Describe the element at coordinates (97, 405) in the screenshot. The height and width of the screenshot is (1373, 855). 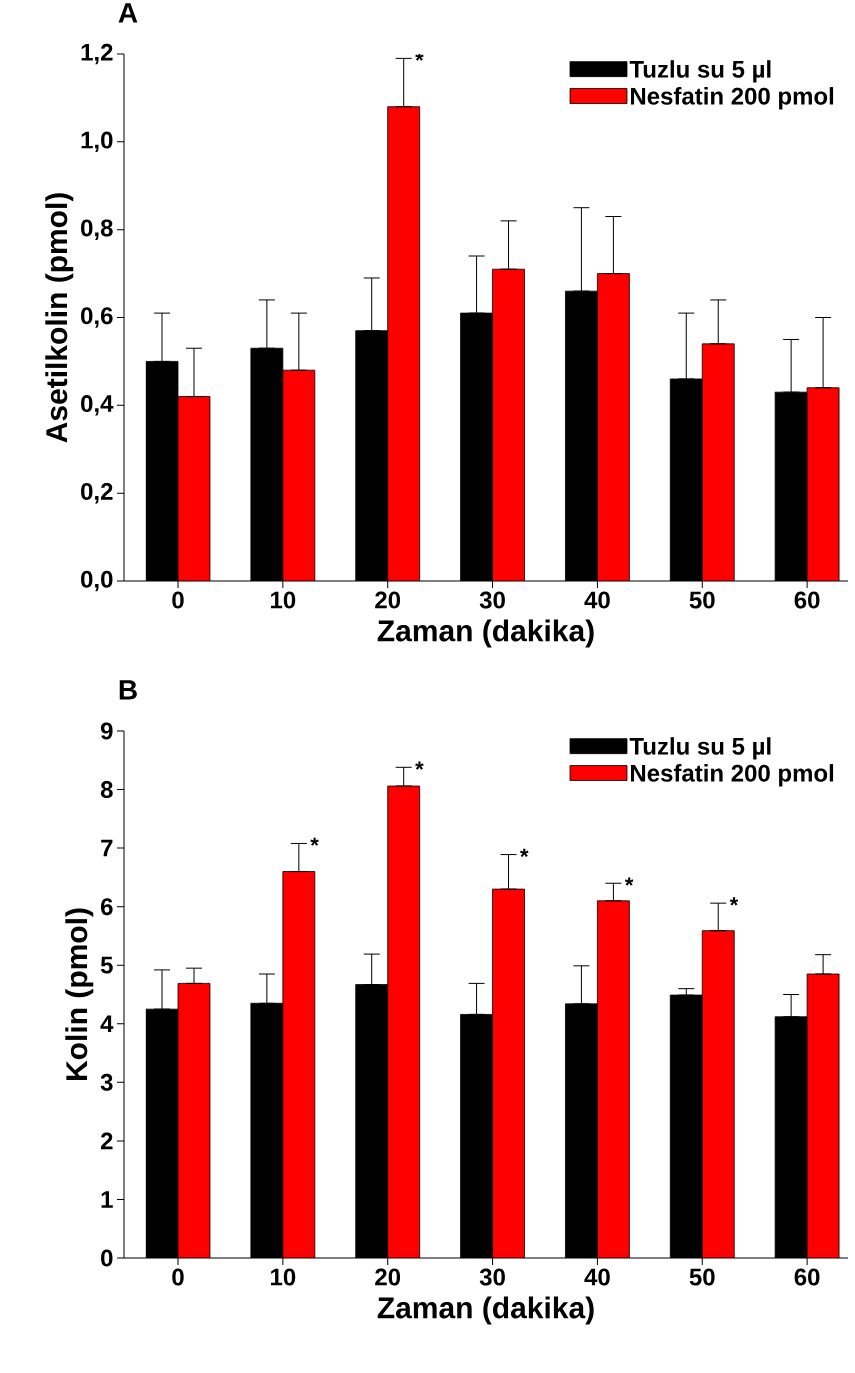
I see `y-tick-label: 0,4` at that location.